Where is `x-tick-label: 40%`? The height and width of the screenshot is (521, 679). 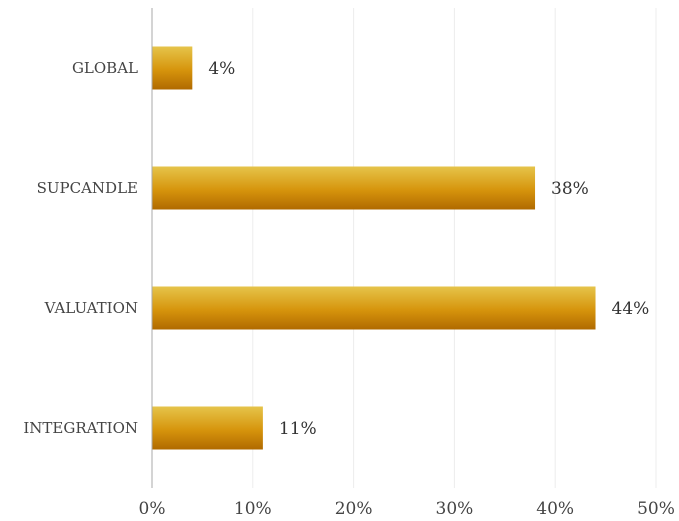 x-tick-label: 40% is located at coordinates (555, 509).